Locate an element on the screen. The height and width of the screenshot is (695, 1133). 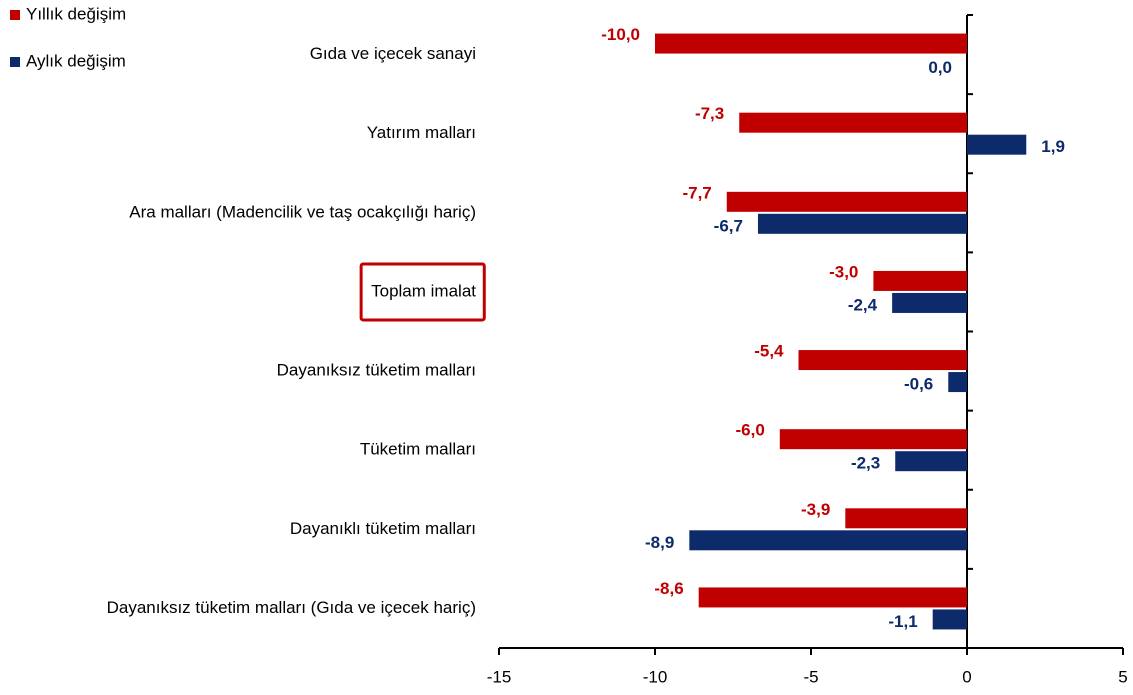
legend-label: Yıllık değişim is located at coordinates (76, 13).